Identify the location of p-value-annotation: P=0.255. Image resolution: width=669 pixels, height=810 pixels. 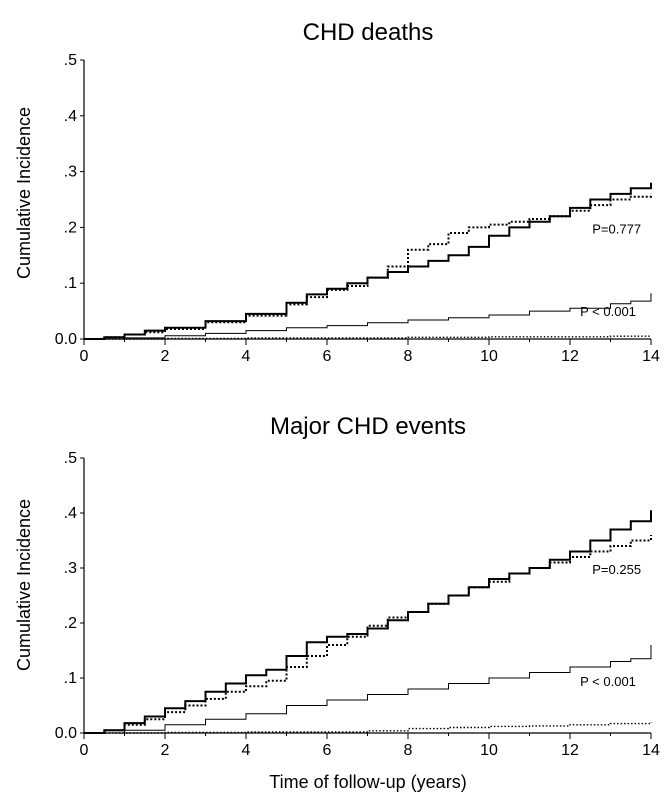
(616, 569).